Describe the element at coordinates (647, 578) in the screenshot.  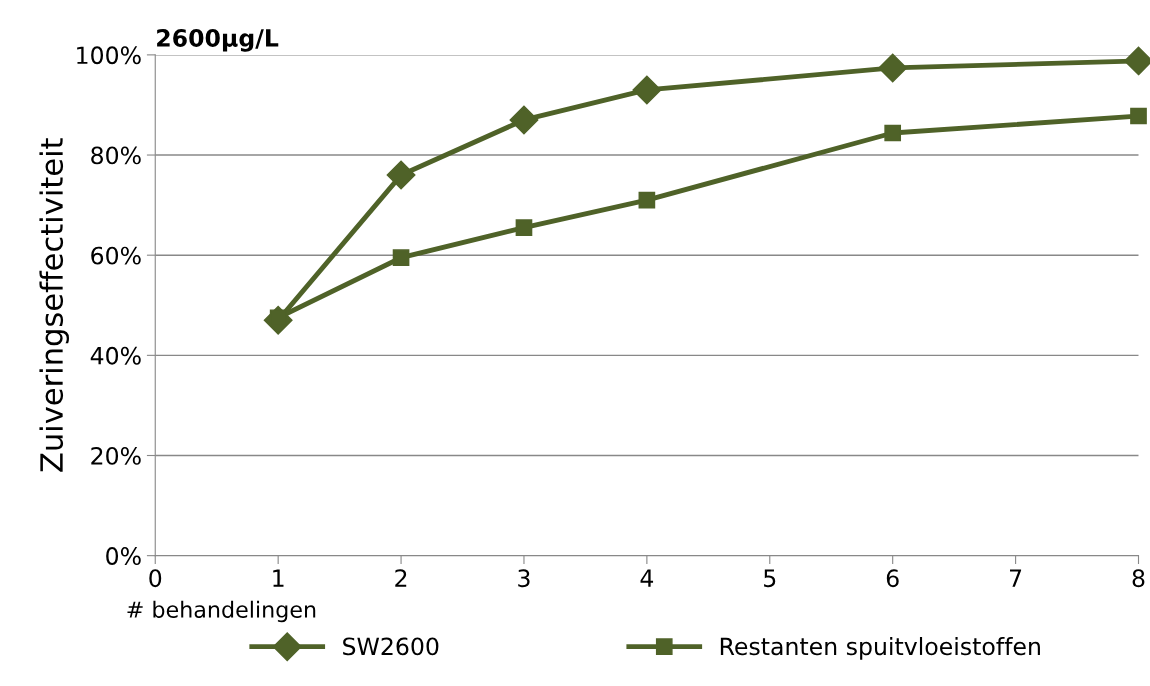
I see `x-tick-label: 4` at that location.